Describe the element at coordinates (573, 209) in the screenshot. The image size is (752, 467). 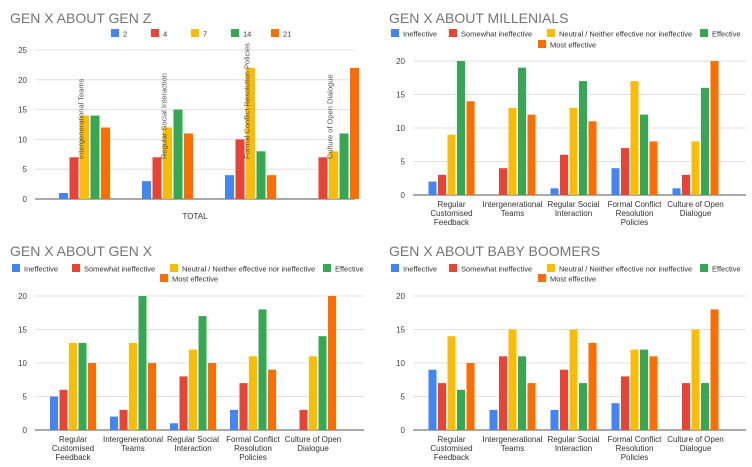
I see `x-tick-label: Regular Social Interaction` at that location.